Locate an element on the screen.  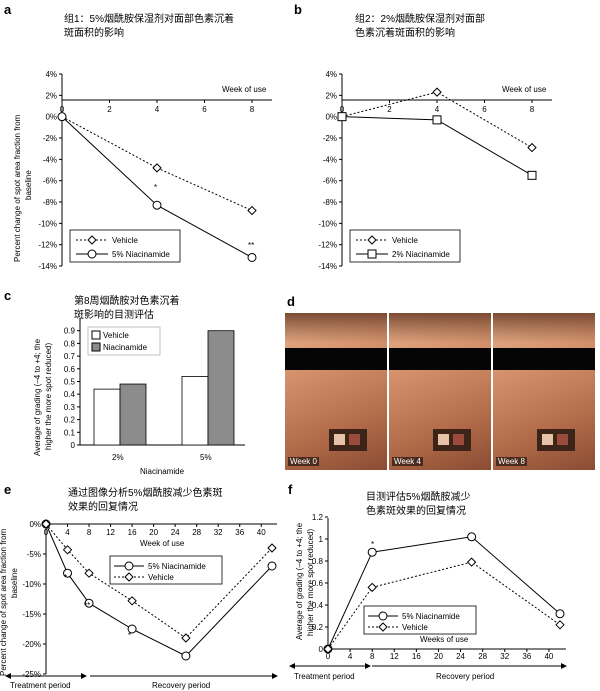
panel-f-xlabel: Weeks of use is located at coordinates (444, 639).